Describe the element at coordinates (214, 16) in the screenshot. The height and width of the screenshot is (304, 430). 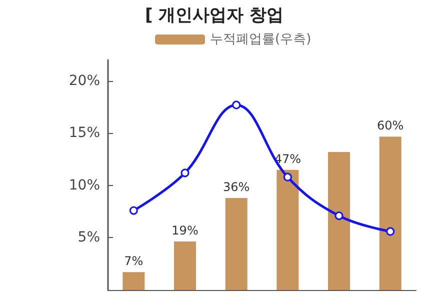
I see `chart-title: [ 개인사업자 창업` at that location.